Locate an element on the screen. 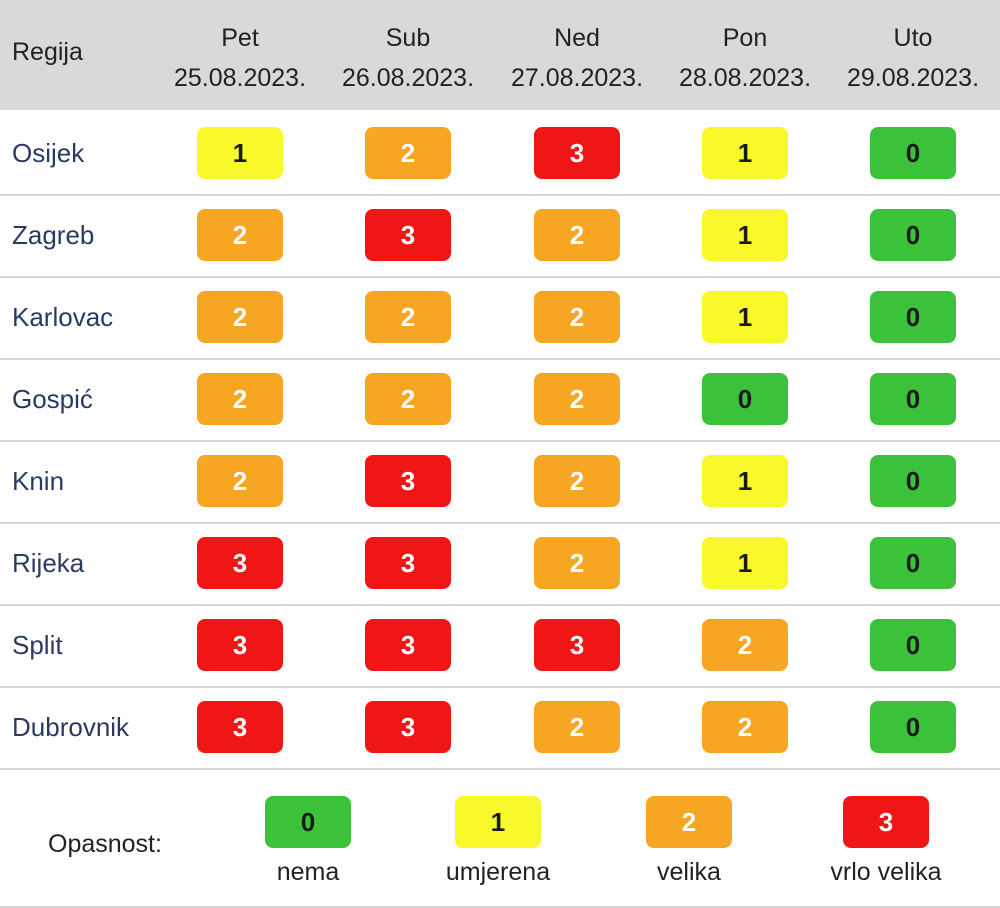 Image resolution: width=1000 pixels, height=908 pixels. day-date: 26.08.2023. is located at coordinates (408, 78).